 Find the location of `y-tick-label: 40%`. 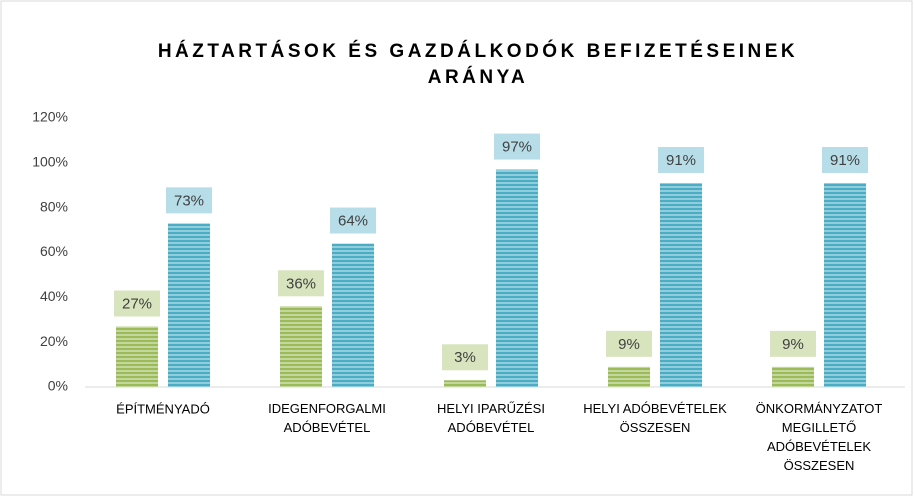

y-tick-label: 40% is located at coordinates (54, 296).